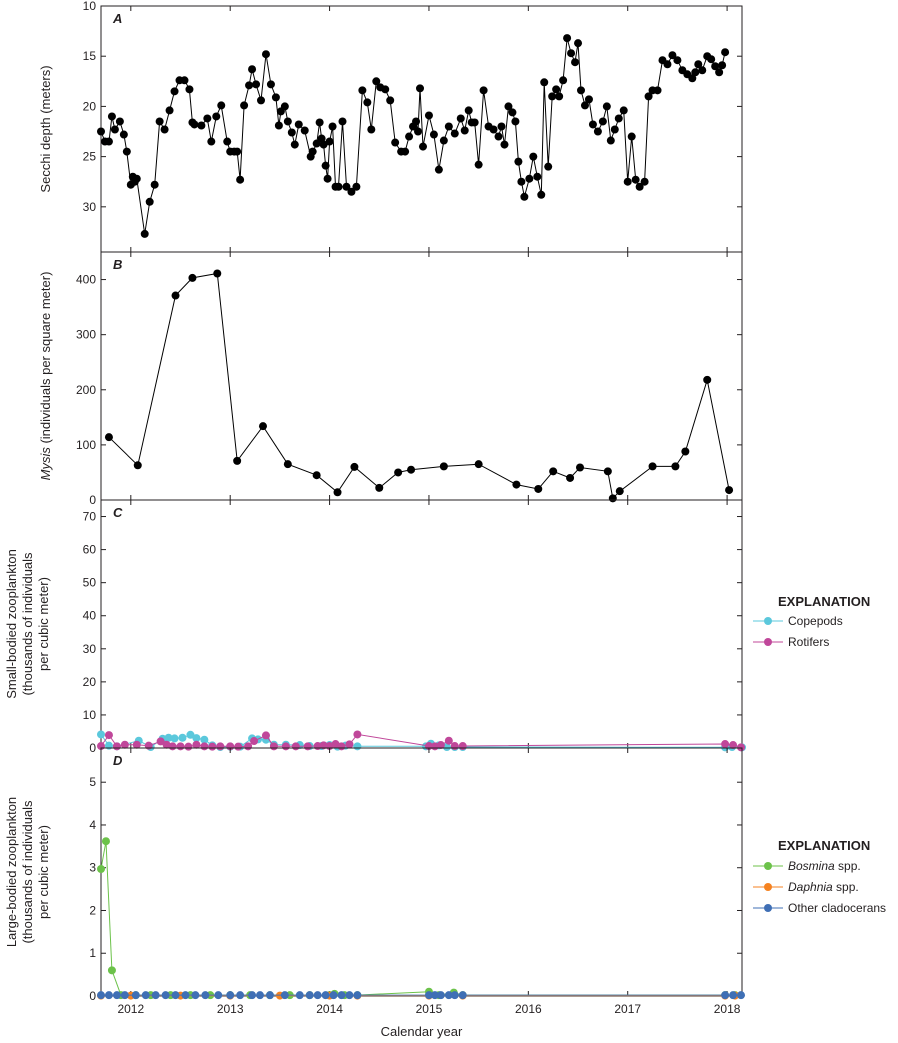 This screenshot has width=898, height=1043. Describe the element at coordinates (837, 908) in the screenshot. I see `legend-item-label: Other cladocerans` at that location.